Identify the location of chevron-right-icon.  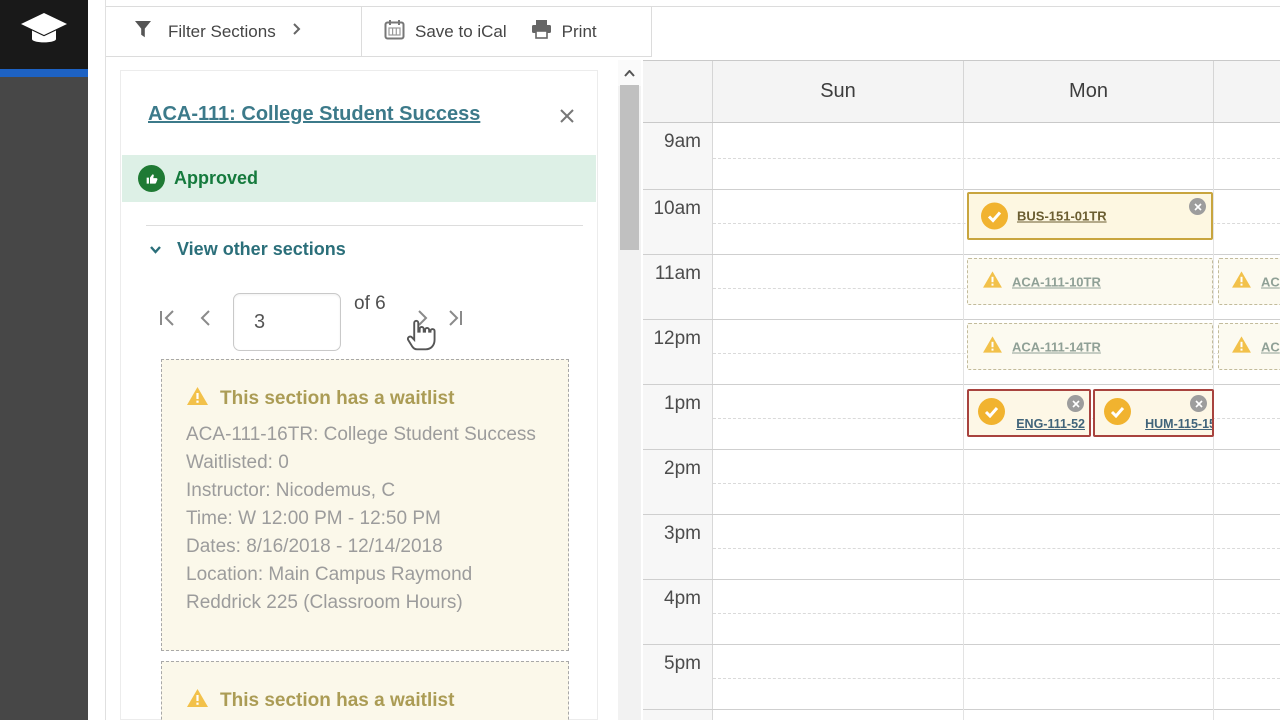
(296, 31).